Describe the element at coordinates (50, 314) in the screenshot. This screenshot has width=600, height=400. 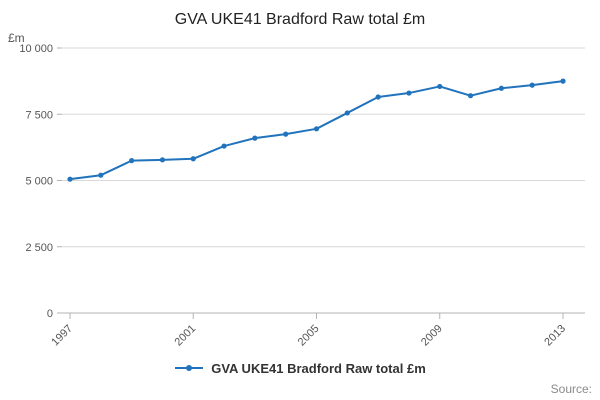
I see `y-tick-label: 0` at that location.